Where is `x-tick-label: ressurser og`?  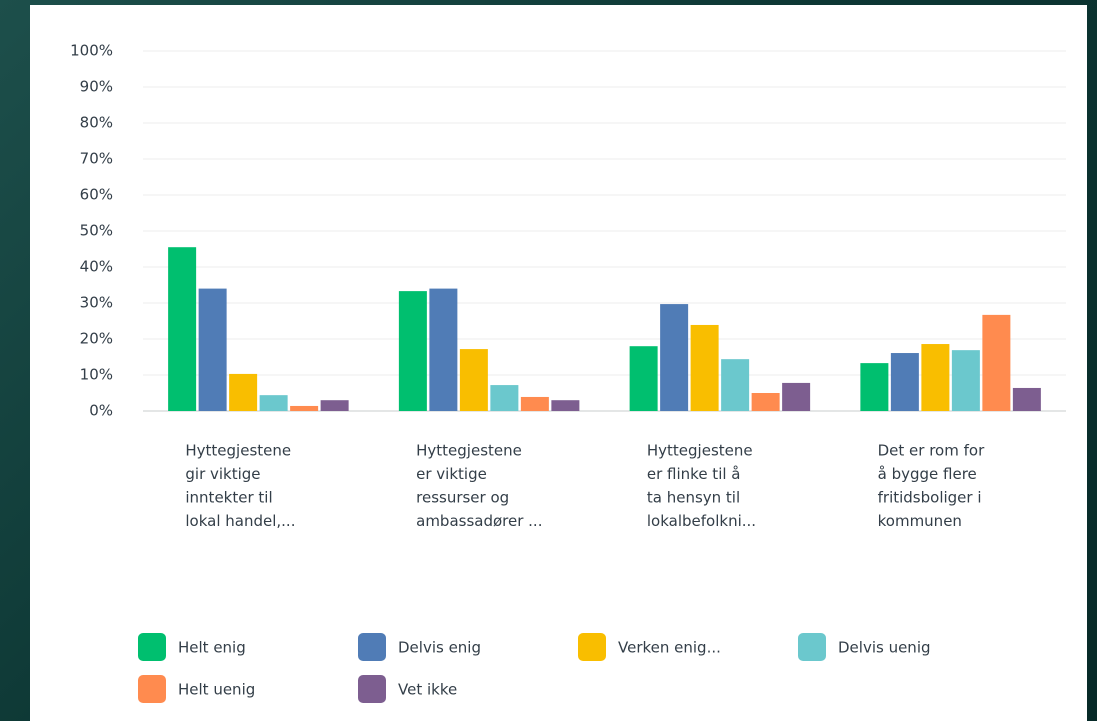 x-tick-label: ressurser og is located at coordinates (462, 498).